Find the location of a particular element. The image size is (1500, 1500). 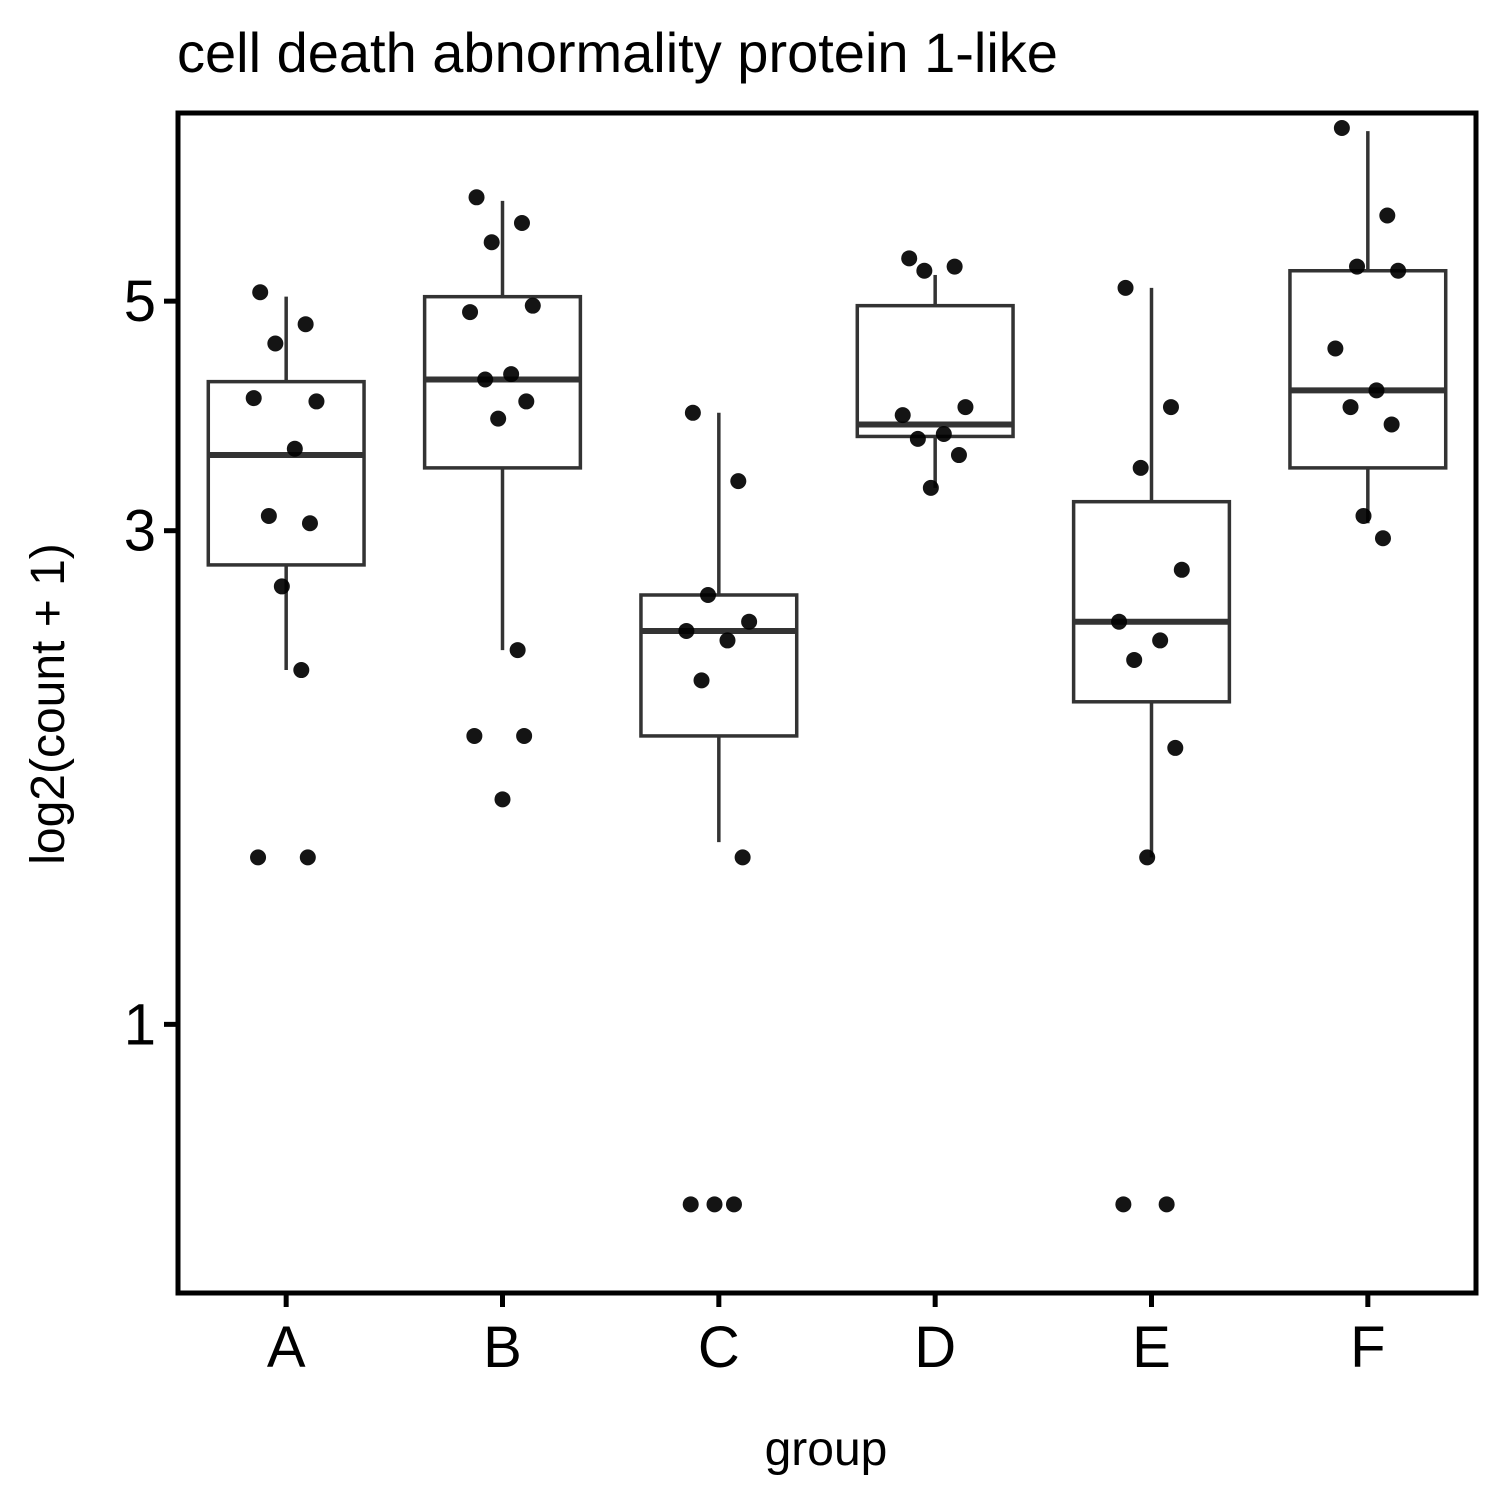

x-axis-label: group is located at coordinates (826, 1449).